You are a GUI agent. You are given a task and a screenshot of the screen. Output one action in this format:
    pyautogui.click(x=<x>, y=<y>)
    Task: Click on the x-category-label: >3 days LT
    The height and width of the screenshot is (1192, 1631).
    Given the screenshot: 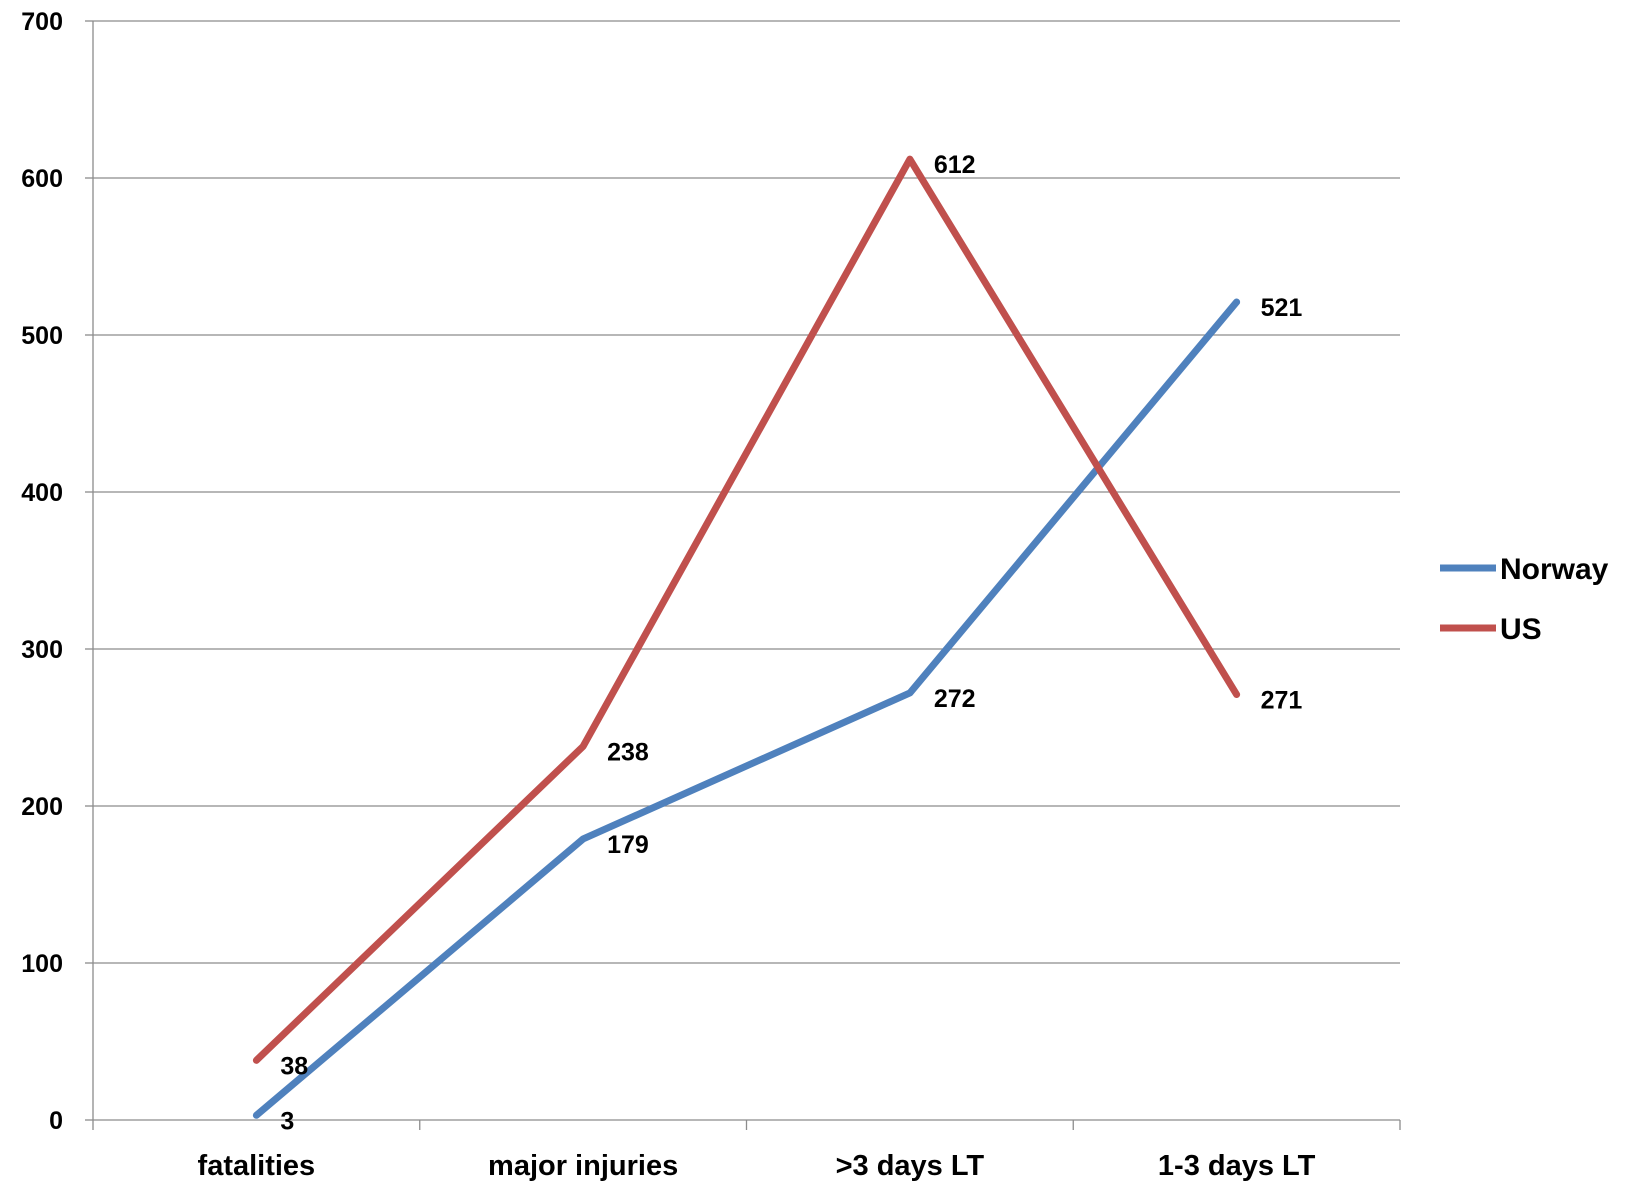 What is the action you would take?
    pyautogui.click(x=910, y=1166)
    